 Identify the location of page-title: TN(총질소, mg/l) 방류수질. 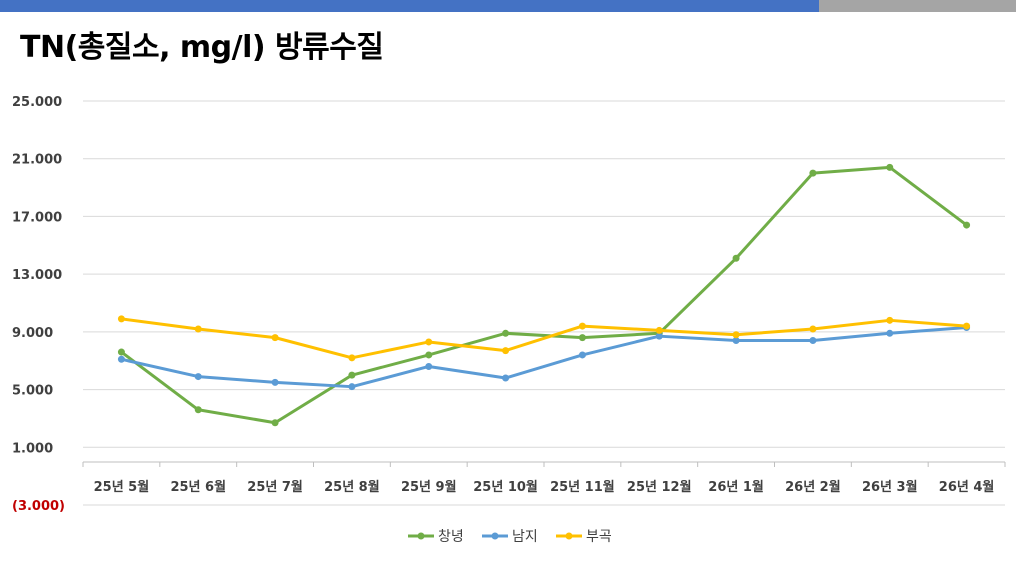
(202, 47).